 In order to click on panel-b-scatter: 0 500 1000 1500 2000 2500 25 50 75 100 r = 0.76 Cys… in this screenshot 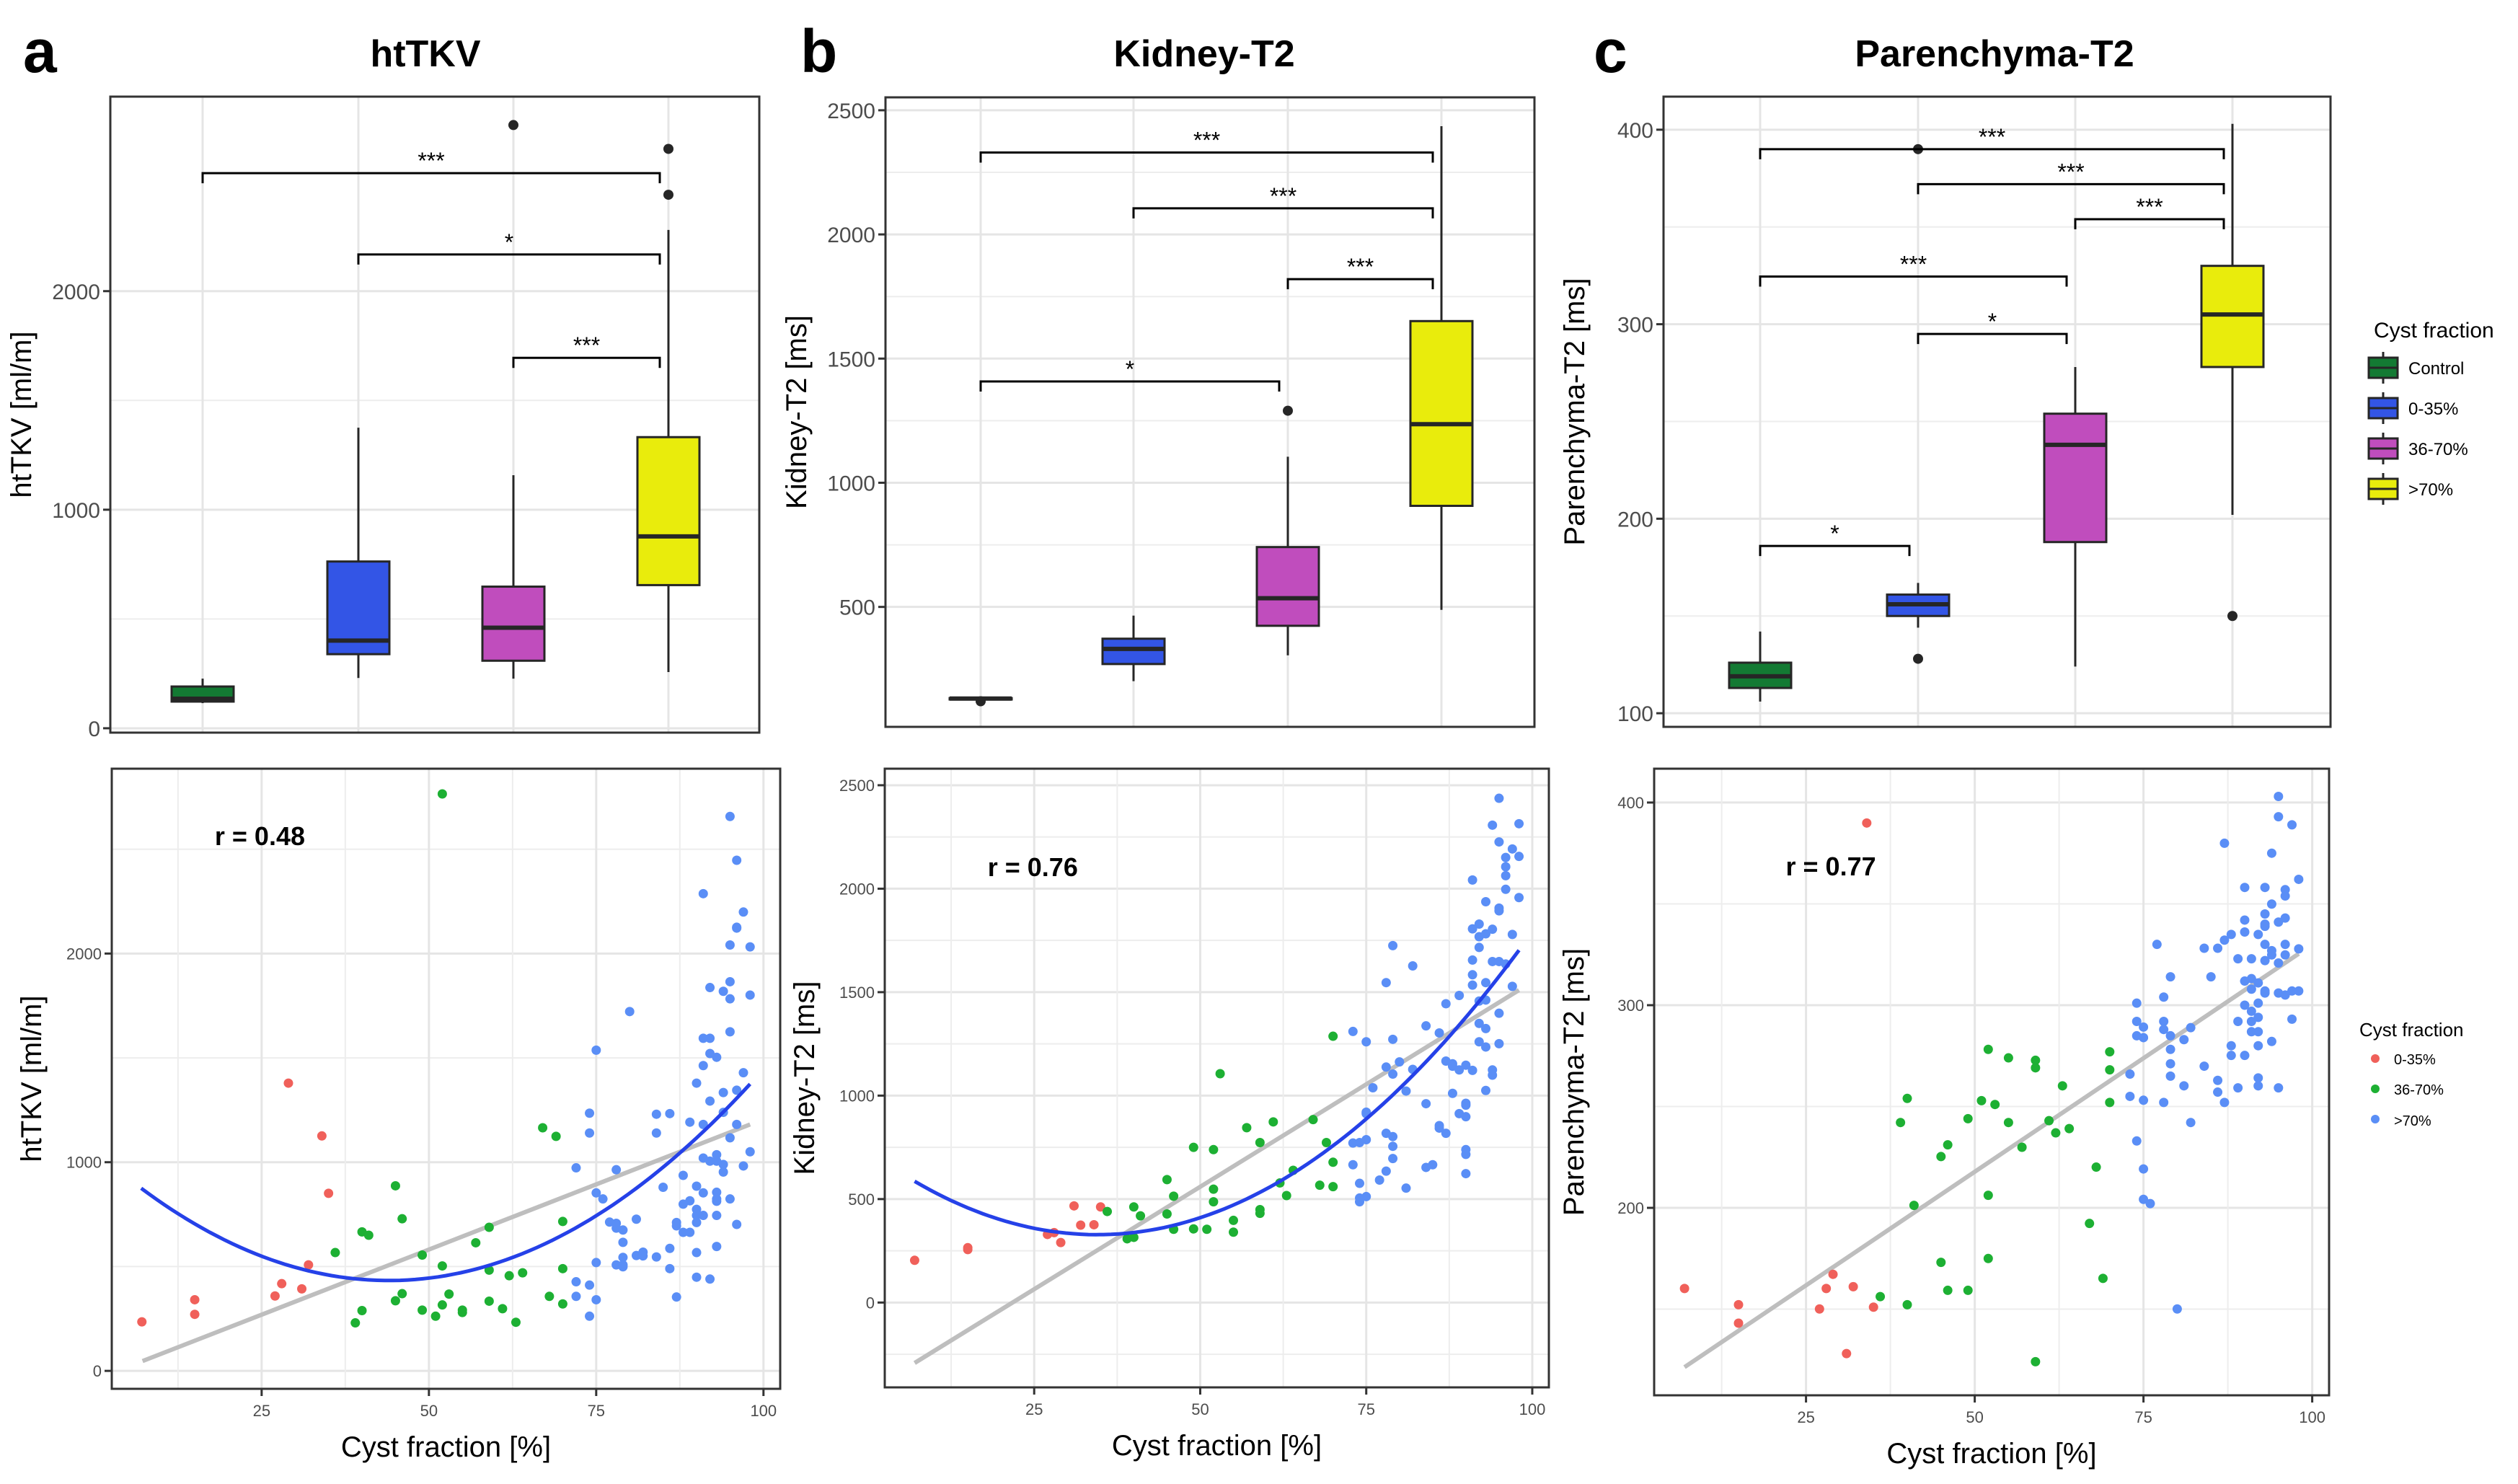, I will do `click(1169, 1114)`.